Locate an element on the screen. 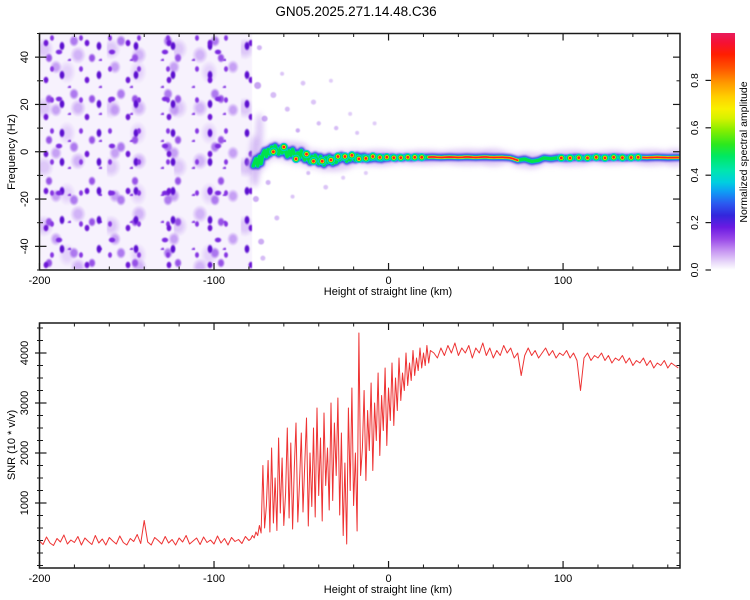  svg-text: -40 is located at coordinates (25, 246).